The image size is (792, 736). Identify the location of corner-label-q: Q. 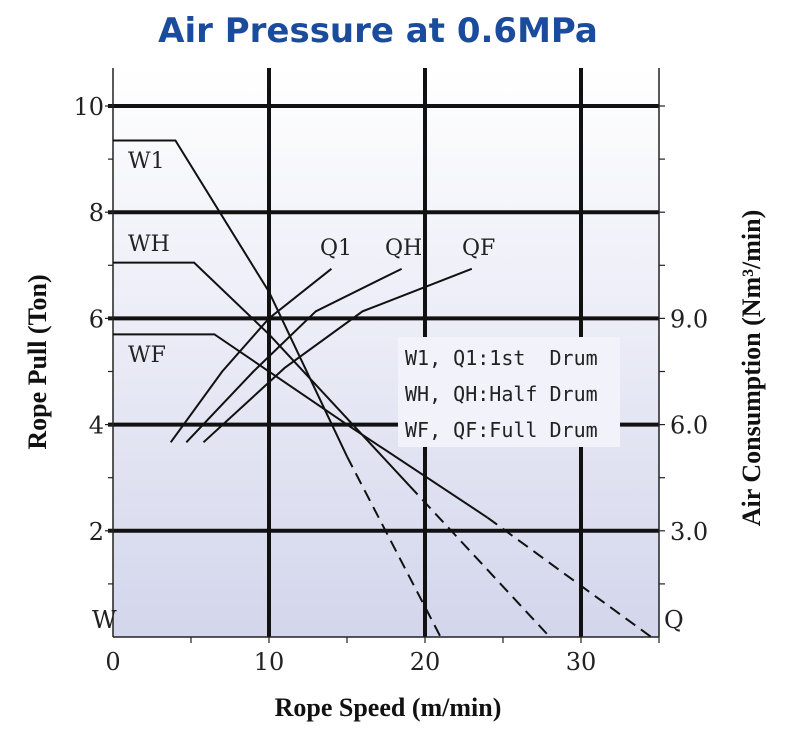
(674, 620).